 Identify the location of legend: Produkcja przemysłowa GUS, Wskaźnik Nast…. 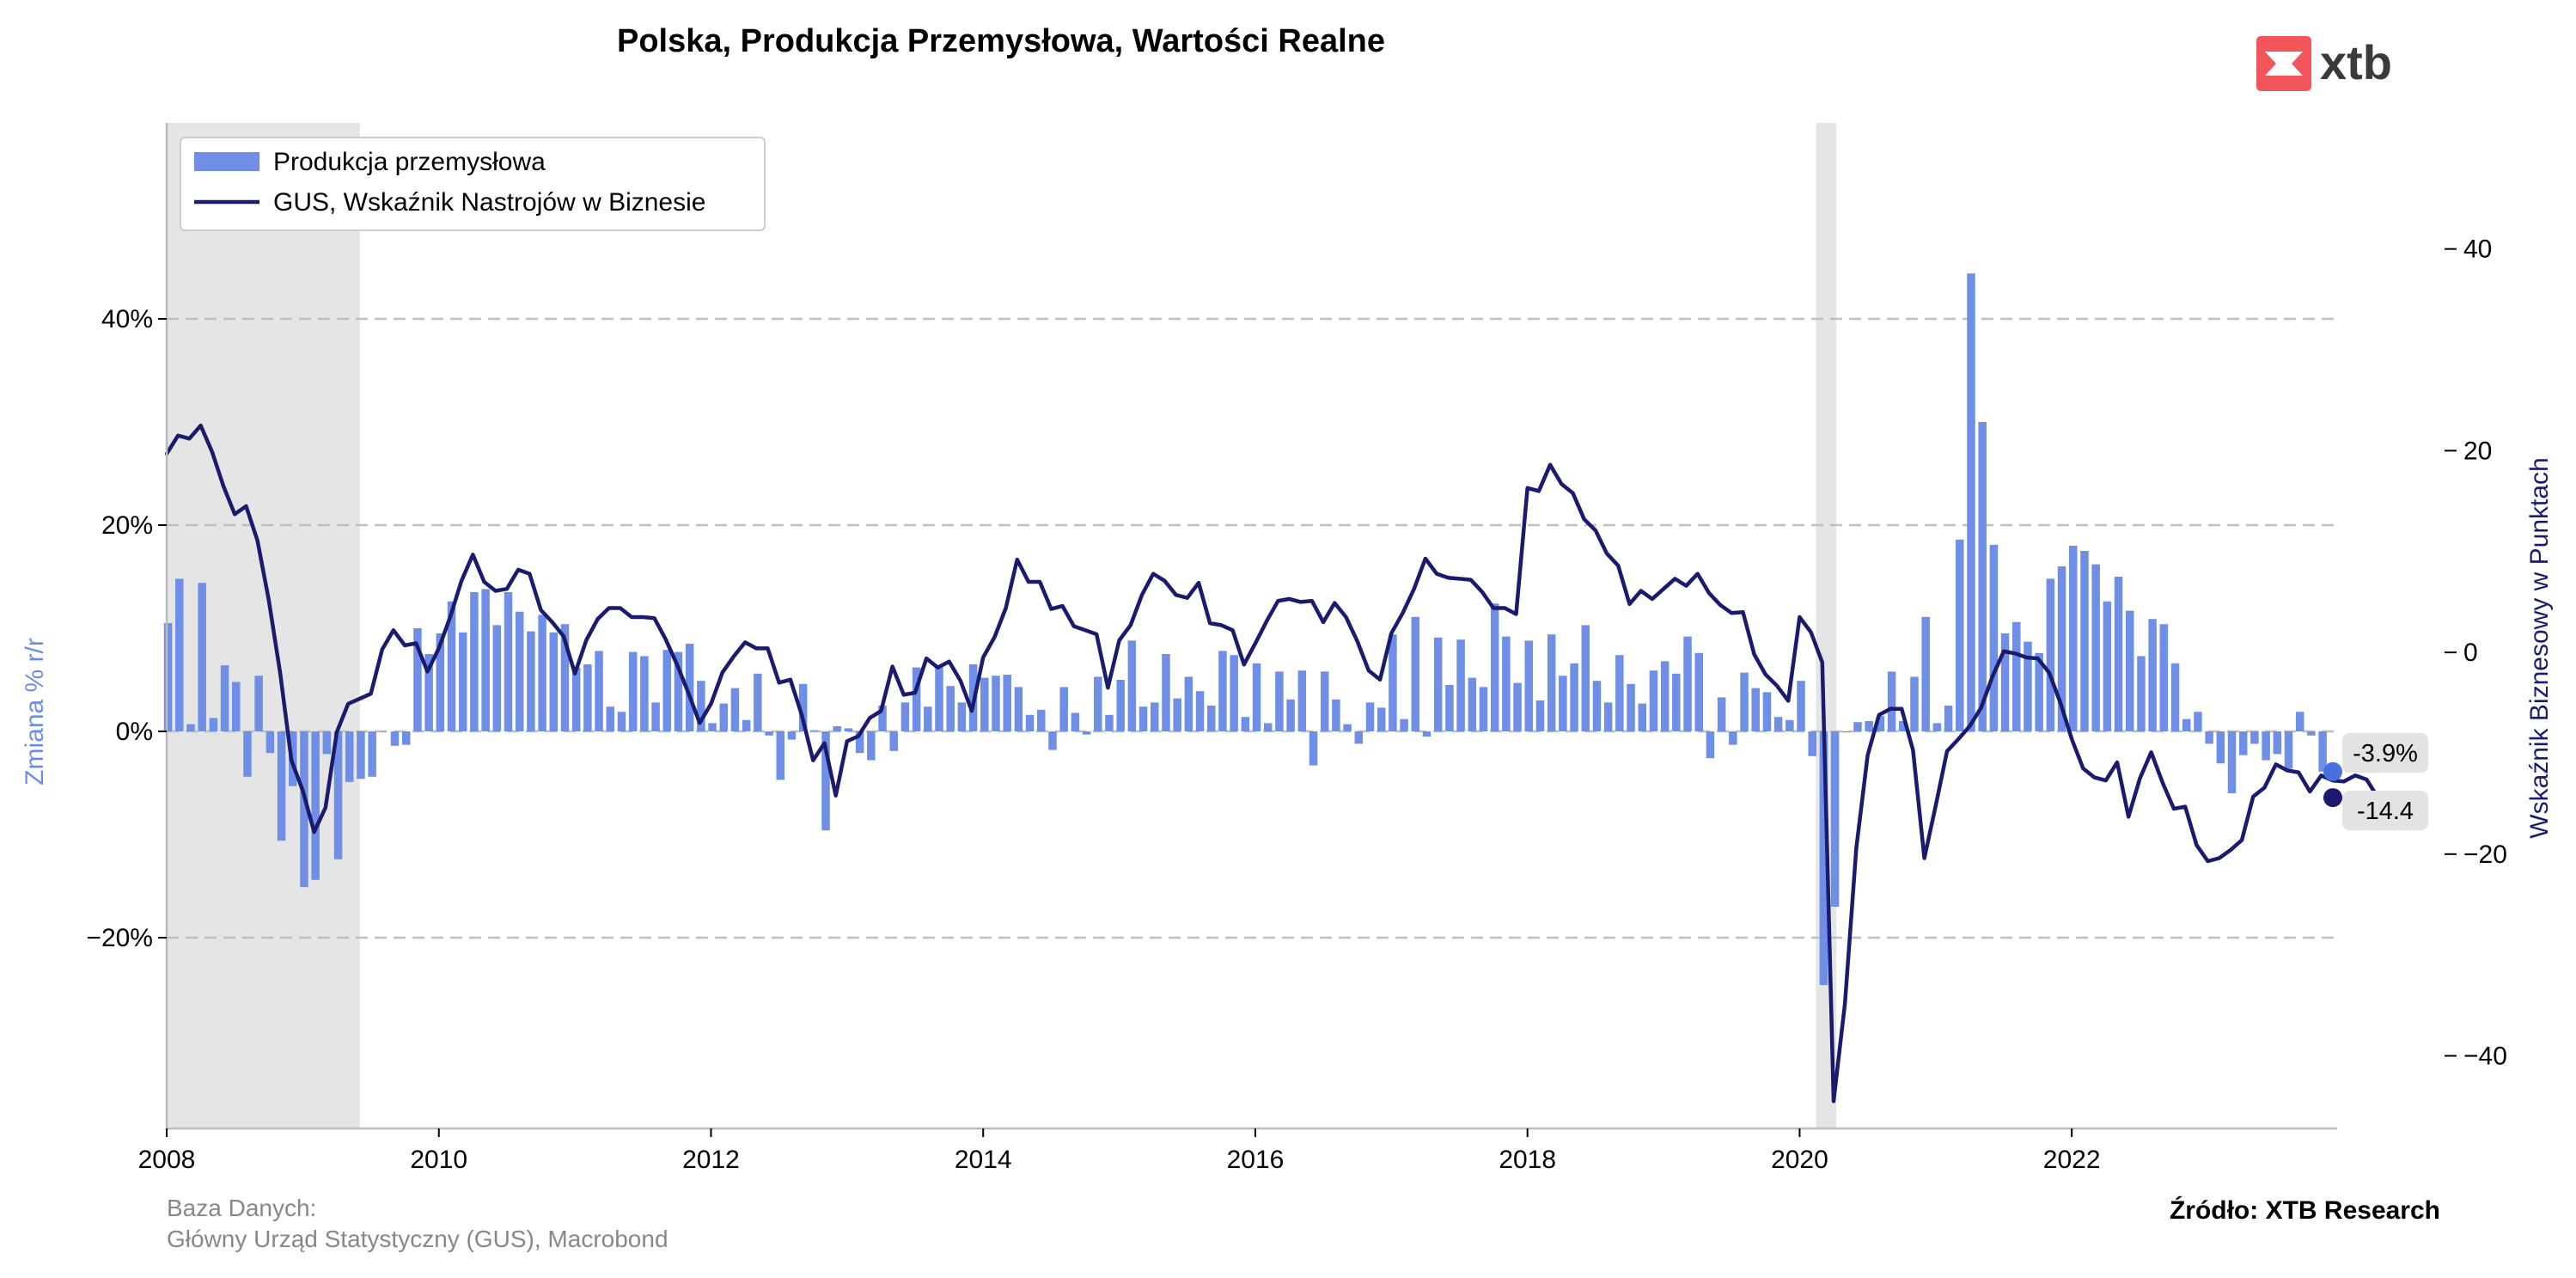
(473, 184).